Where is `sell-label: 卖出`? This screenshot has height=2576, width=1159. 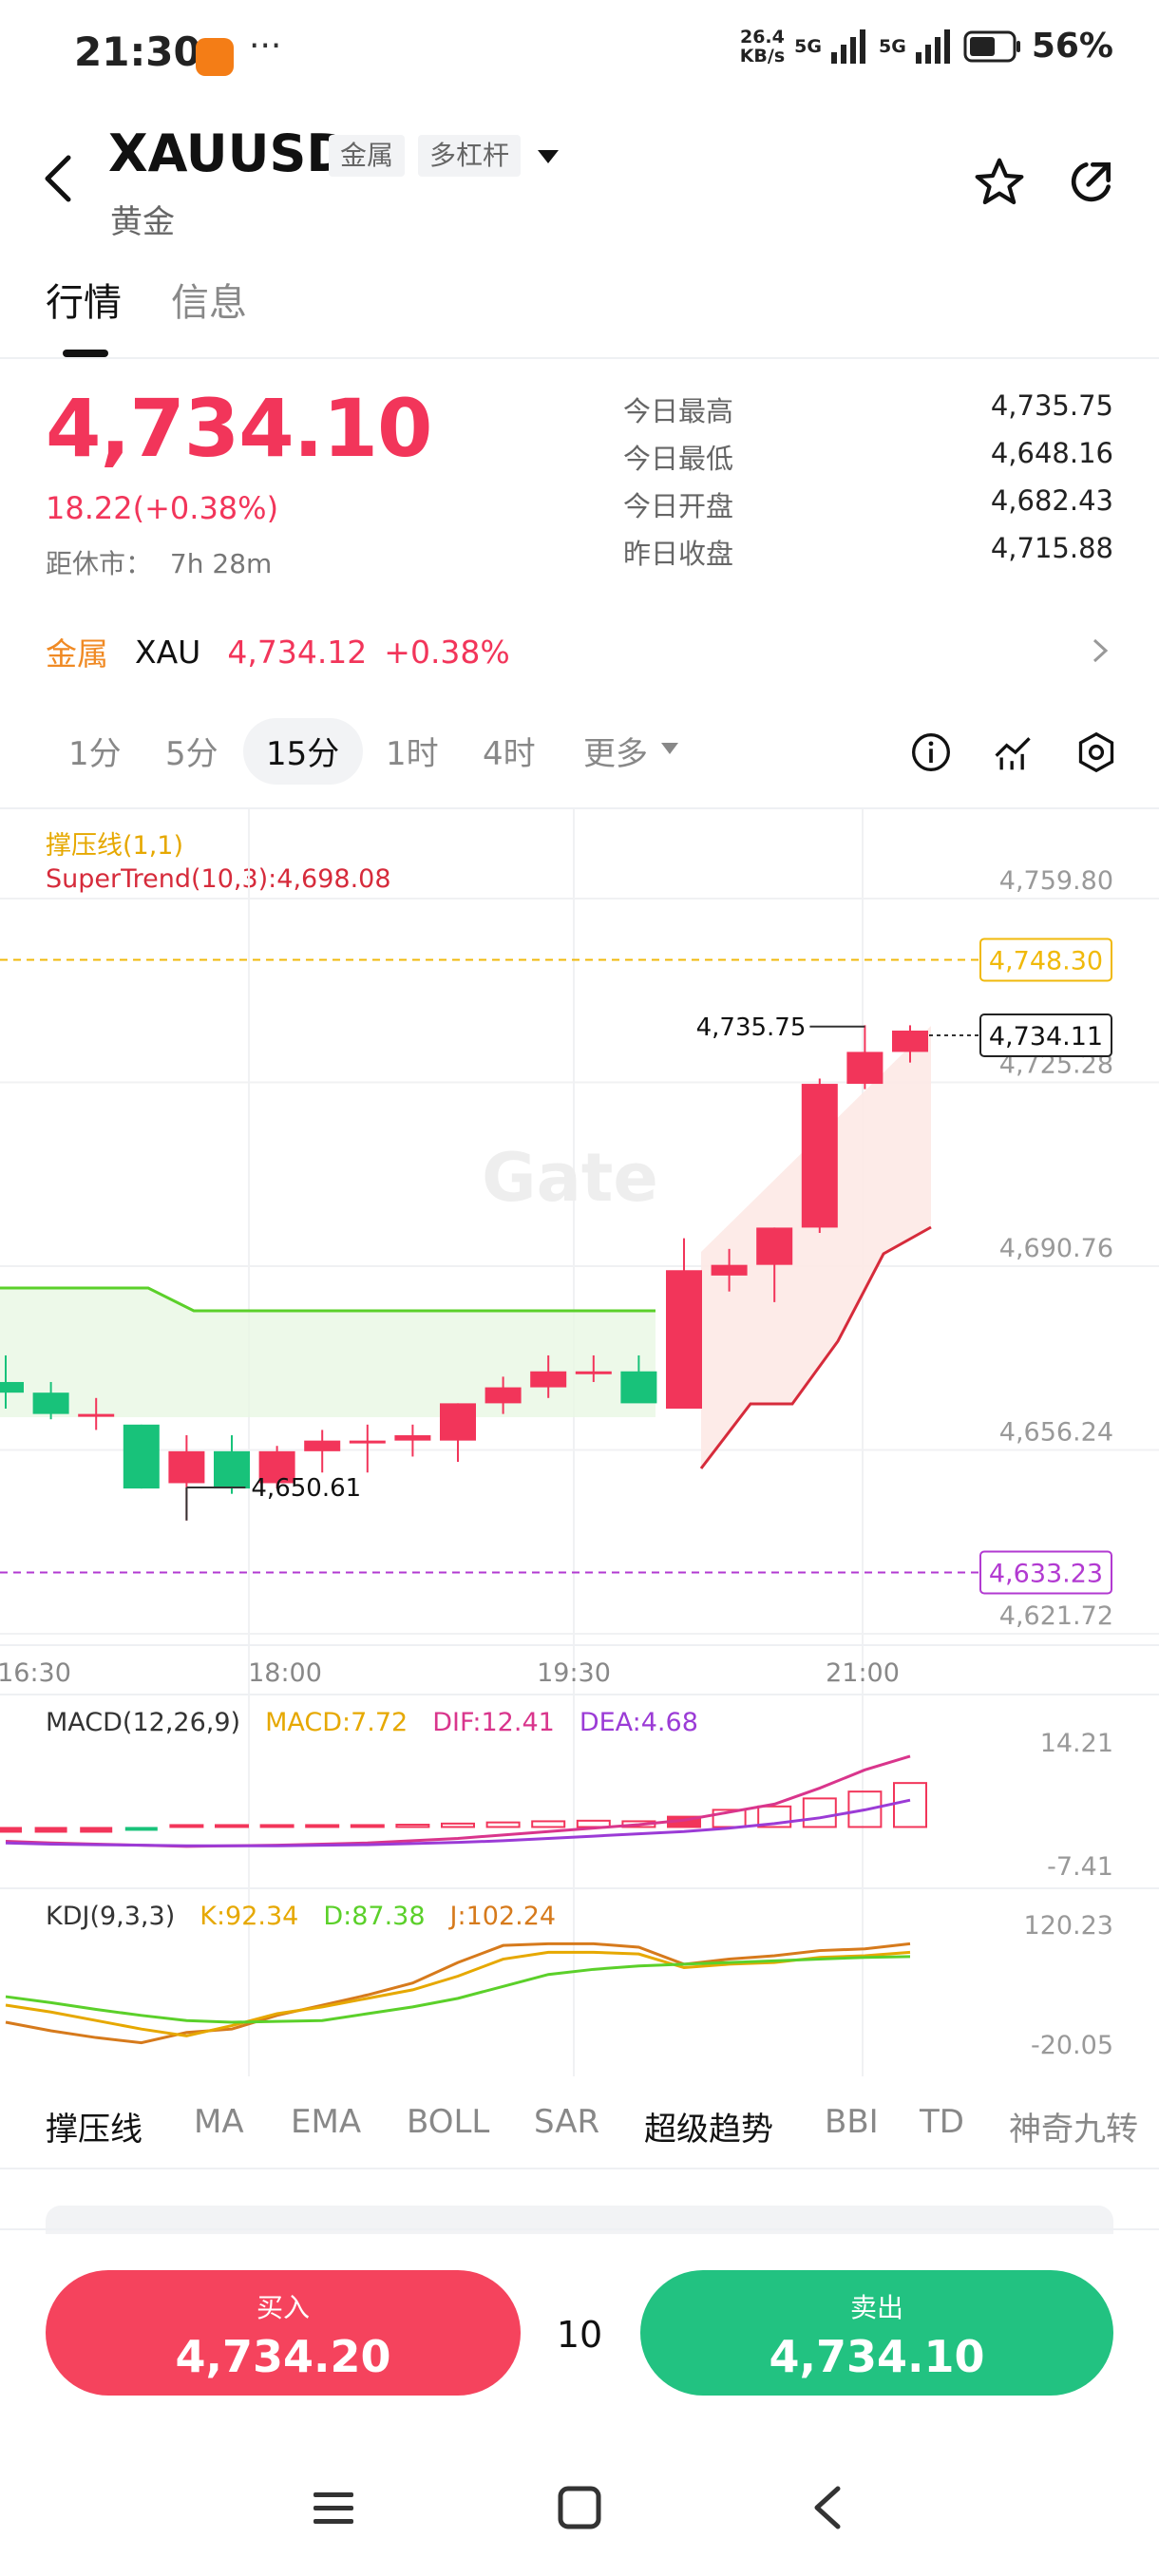
sell-label: 卖出 is located at coordinates (876, 2307).